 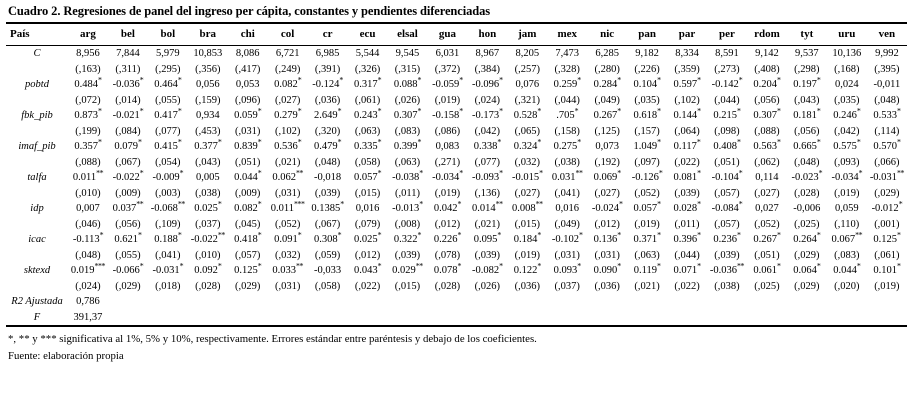 I want to click on se-cell: (,048), so click(x=887, y=100).